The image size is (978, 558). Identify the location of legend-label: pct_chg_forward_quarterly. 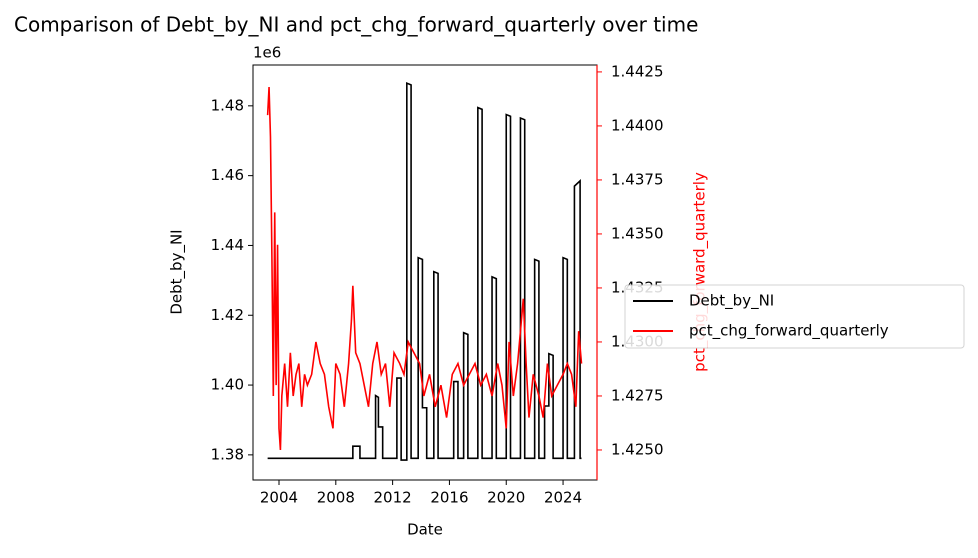
(789, 331).